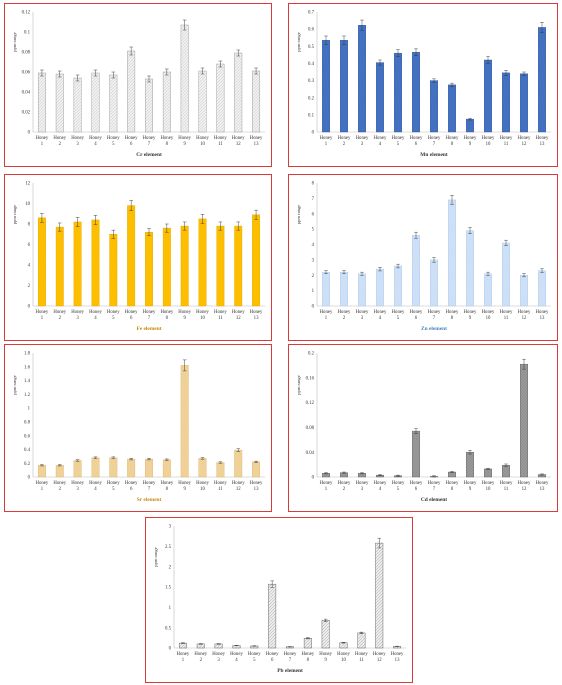 This screenshot has width=562, height=685. What do you see at coordinates (434, 500) in the screenshot?
I see `x-axis-label: Cd element` at bounding box center [434, 500].